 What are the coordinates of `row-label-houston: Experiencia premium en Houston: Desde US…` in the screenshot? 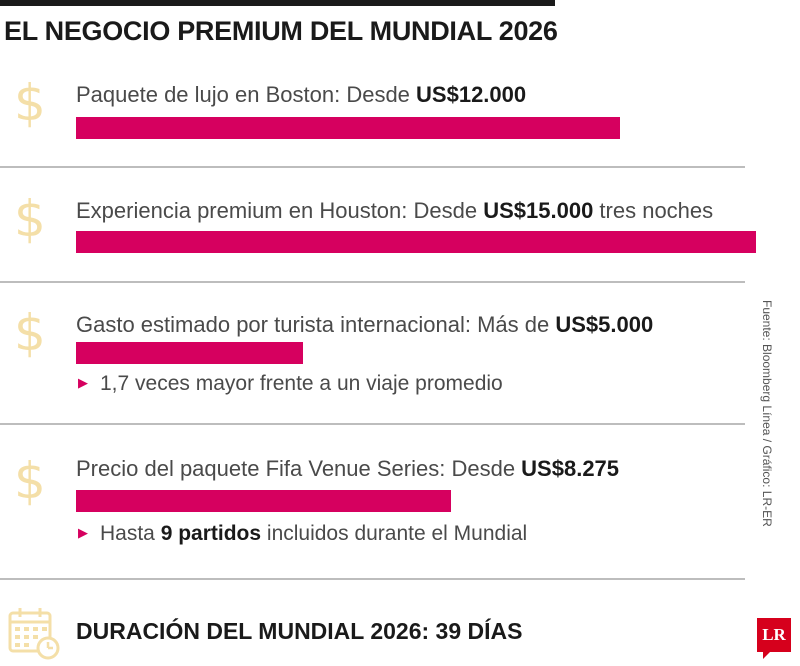 It's located at (395, 210).